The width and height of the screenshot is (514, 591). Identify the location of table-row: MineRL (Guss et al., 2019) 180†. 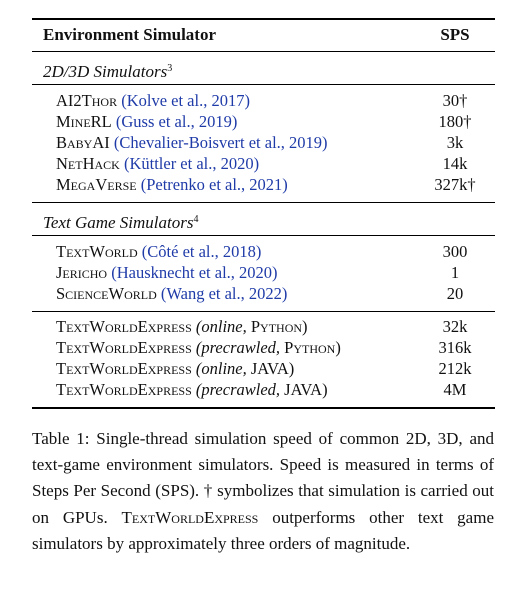
(264, 121).